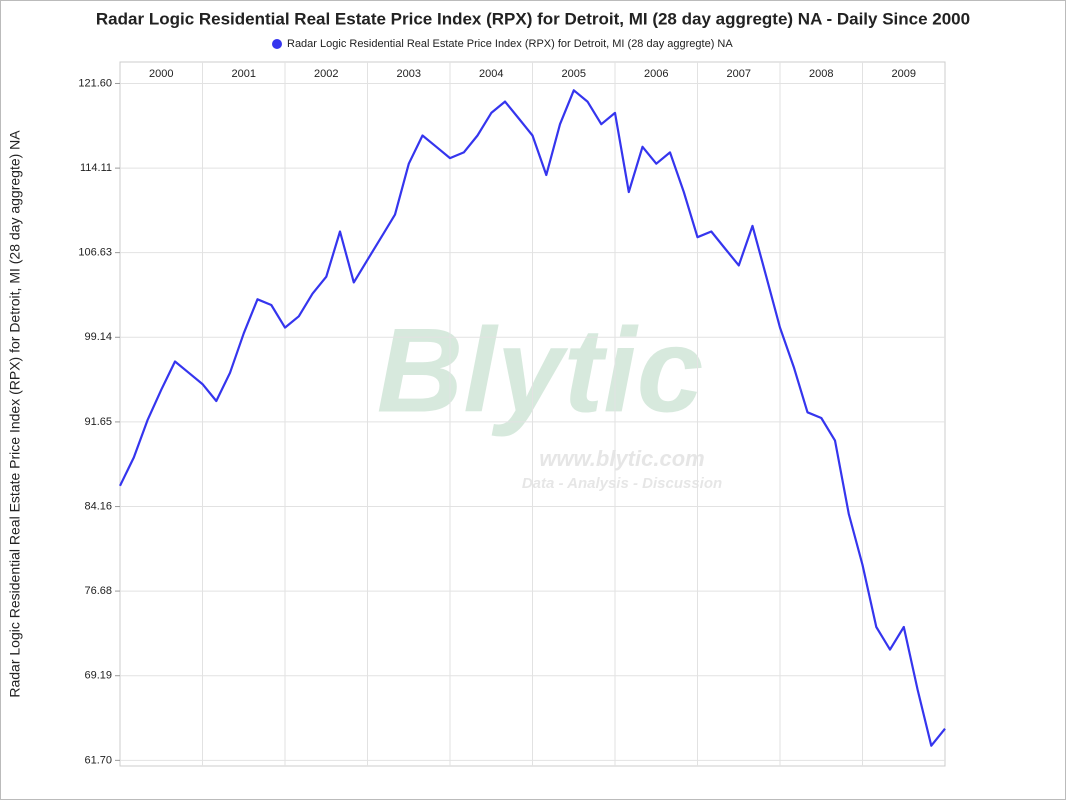 Image resolution: width=1066 pixels, height=800 pixels. What do you see at coordinates (98, 591) in the screenshot?
I see `y-tick-label: 76.68` at bounding box center [98, 591].